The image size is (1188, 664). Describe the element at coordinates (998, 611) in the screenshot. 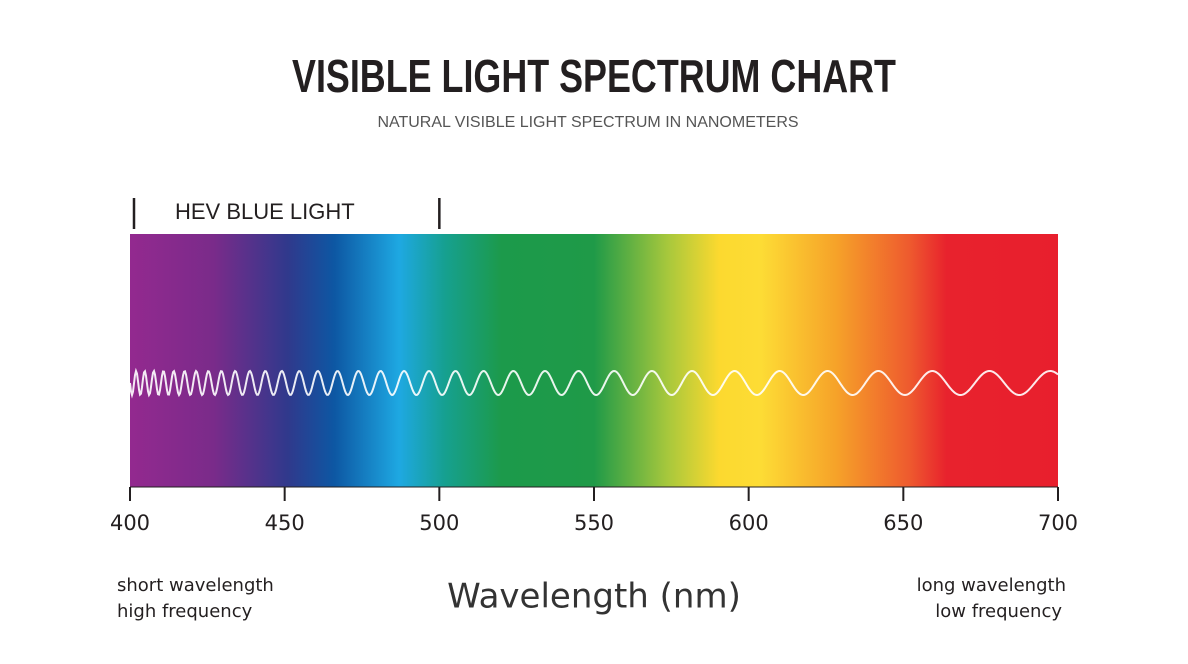

I see `right-note: low frequency` at that location.